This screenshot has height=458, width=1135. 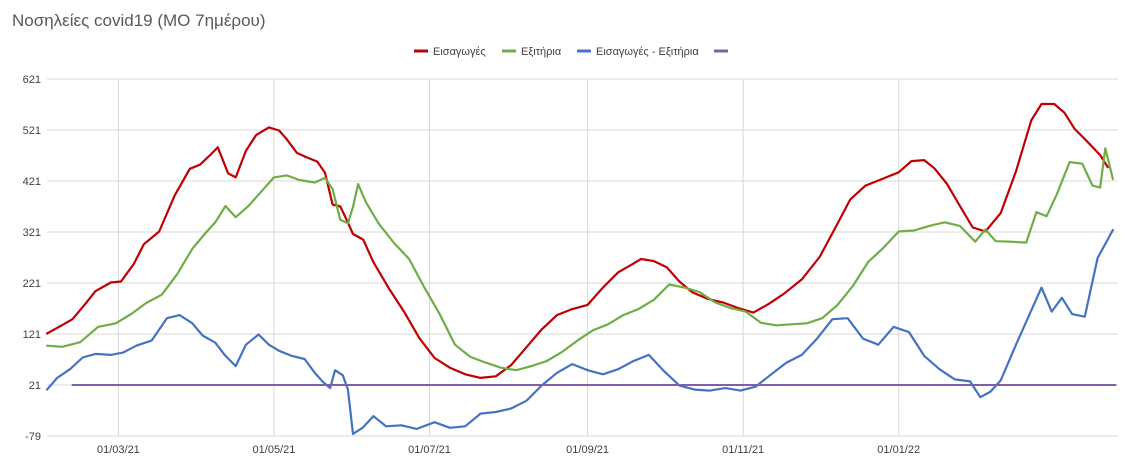 I want to click on y-tick-label: 21, so click(x=35, y=386).